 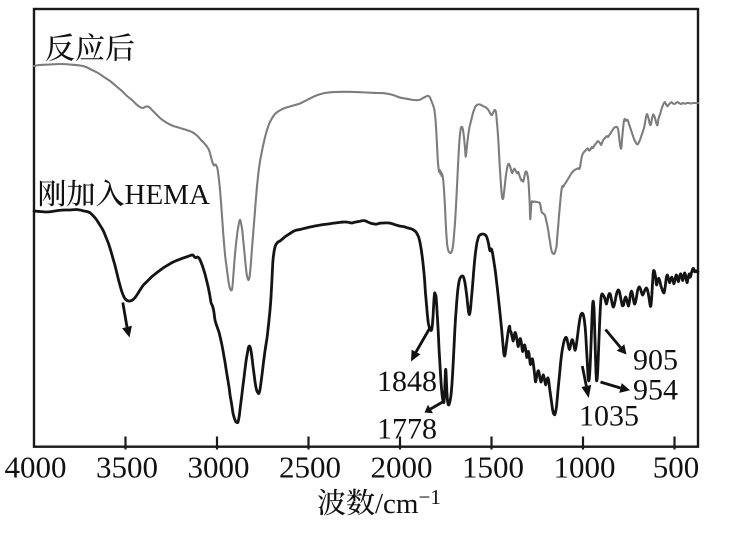 I want to click on svg-text: 1000, so click(x=585, y=467).